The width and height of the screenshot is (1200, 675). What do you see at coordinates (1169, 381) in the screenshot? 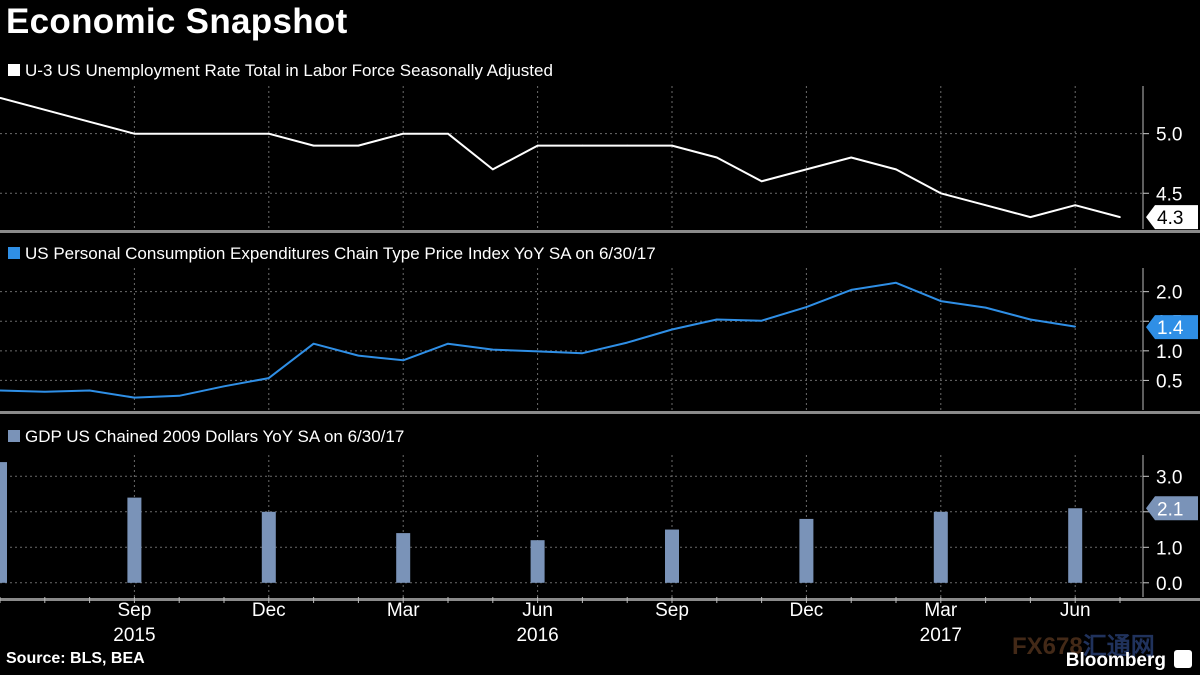
I see `y-tick-label: 0.5` at bounding box center [1169, 381].